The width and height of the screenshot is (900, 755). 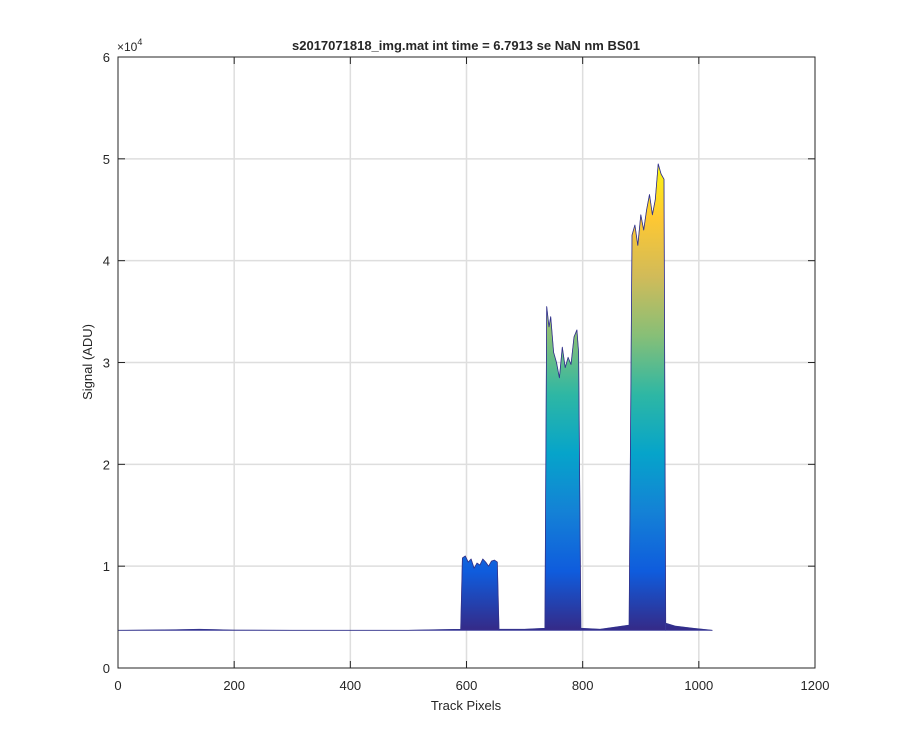 I want to click on y-tick-label: 4, so click(x=106, y=261).